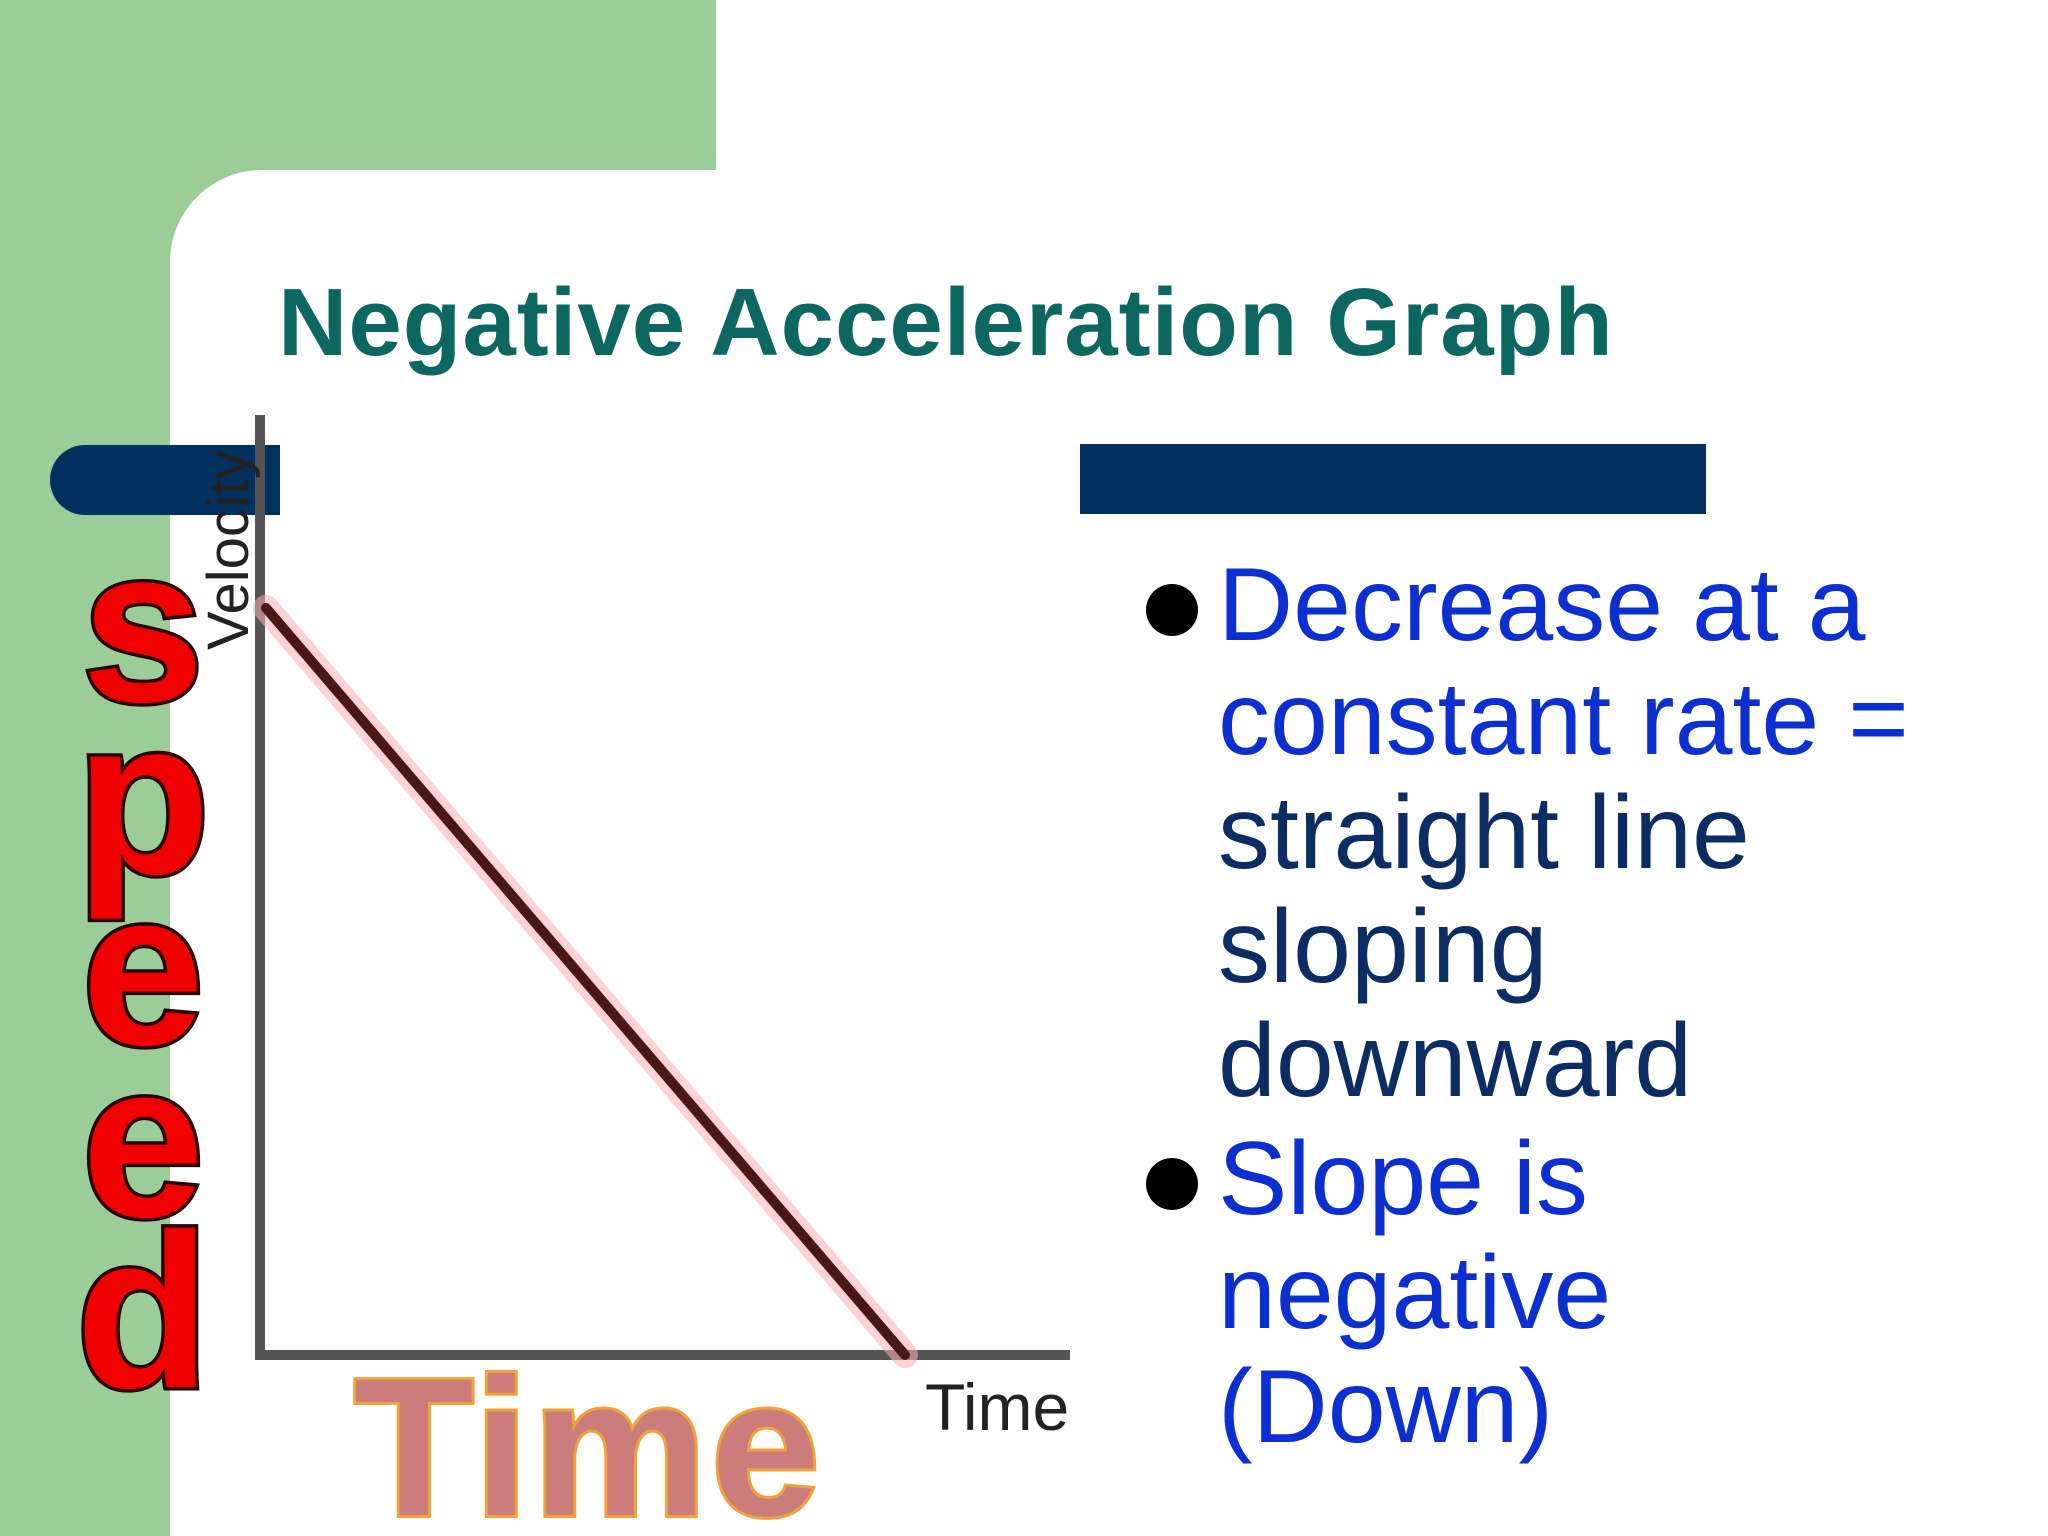  Describe the element at coordinates (1383, 947) in the screenshot. I see `bullet-line: sloping` at that location.